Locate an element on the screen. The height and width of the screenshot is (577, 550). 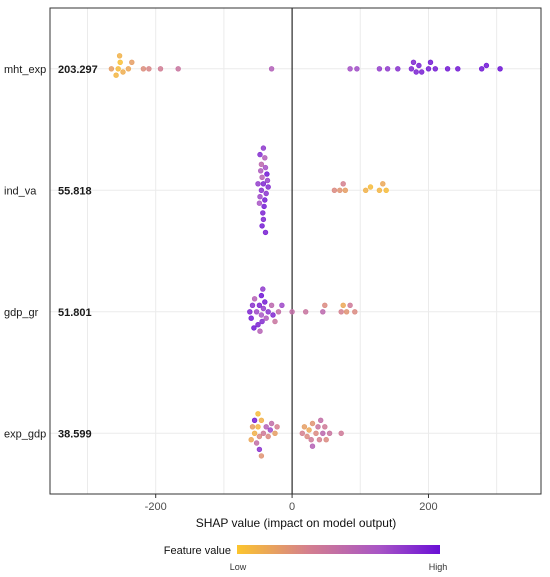
legend-low-label: Low is located at coordinates (238, 567).